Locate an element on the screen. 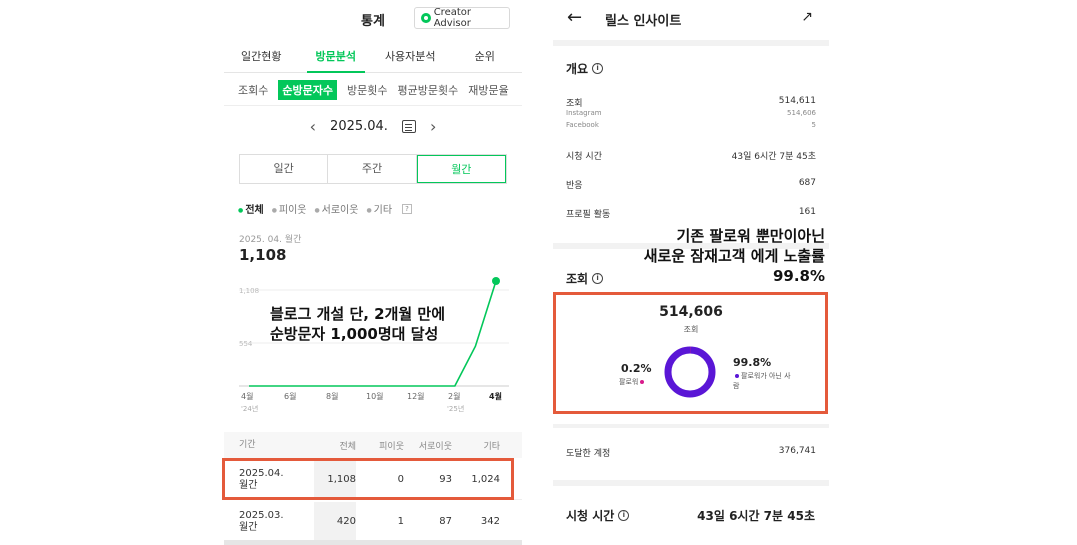 The height and width of the screenshot is (545, 1077). annotation-right-line1: 기존 팔로워 뿐만이아닌 is located at coordinates (750, 236).